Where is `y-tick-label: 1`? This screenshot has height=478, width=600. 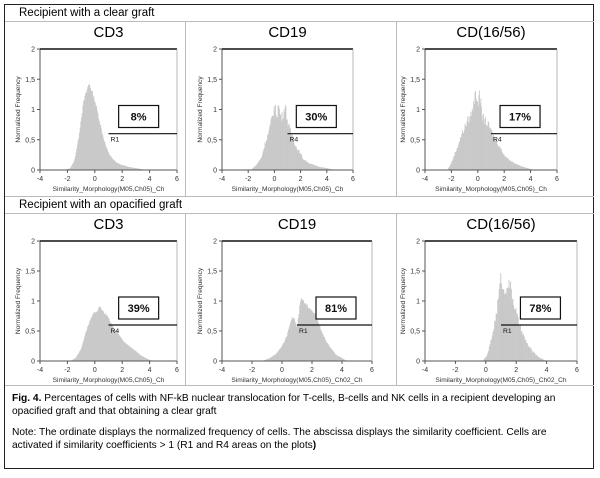 y-tick-label: 1 is located at coordinates (418, 110).